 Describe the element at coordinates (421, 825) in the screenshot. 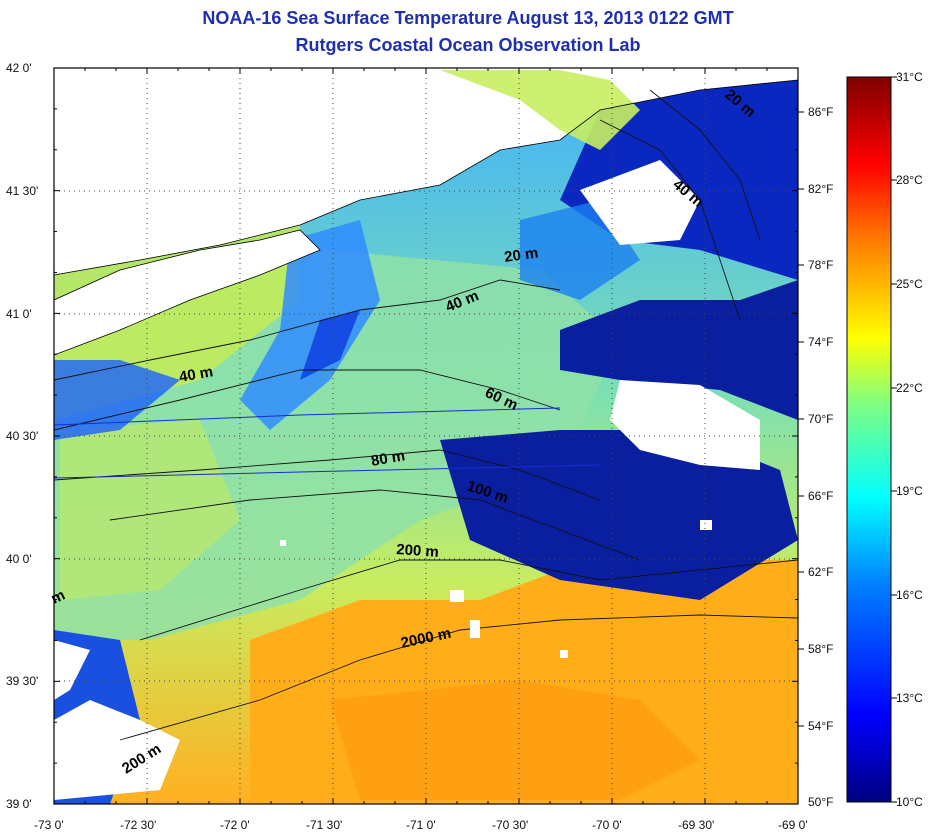

I see `lon-label-71-0: -71 0'` at that location.